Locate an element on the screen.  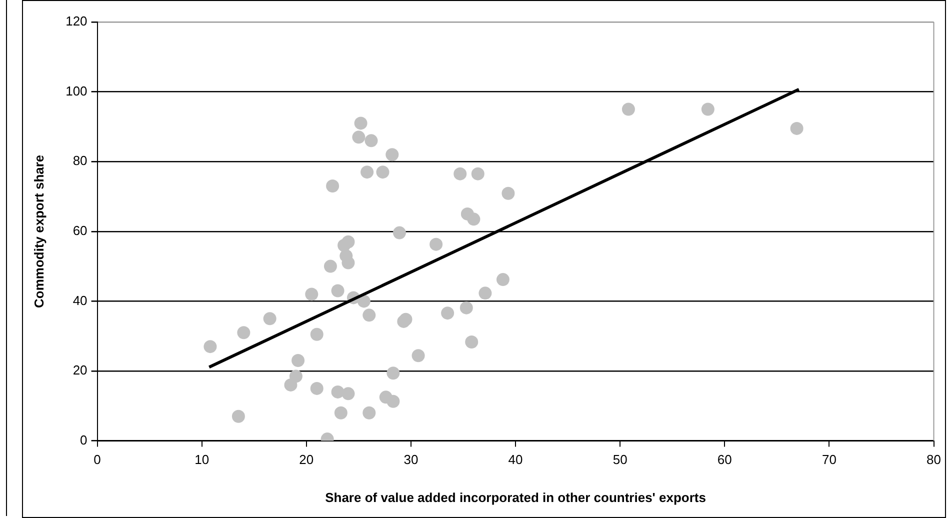
x-tick-label: 70 is located at coordinates (829, 460).